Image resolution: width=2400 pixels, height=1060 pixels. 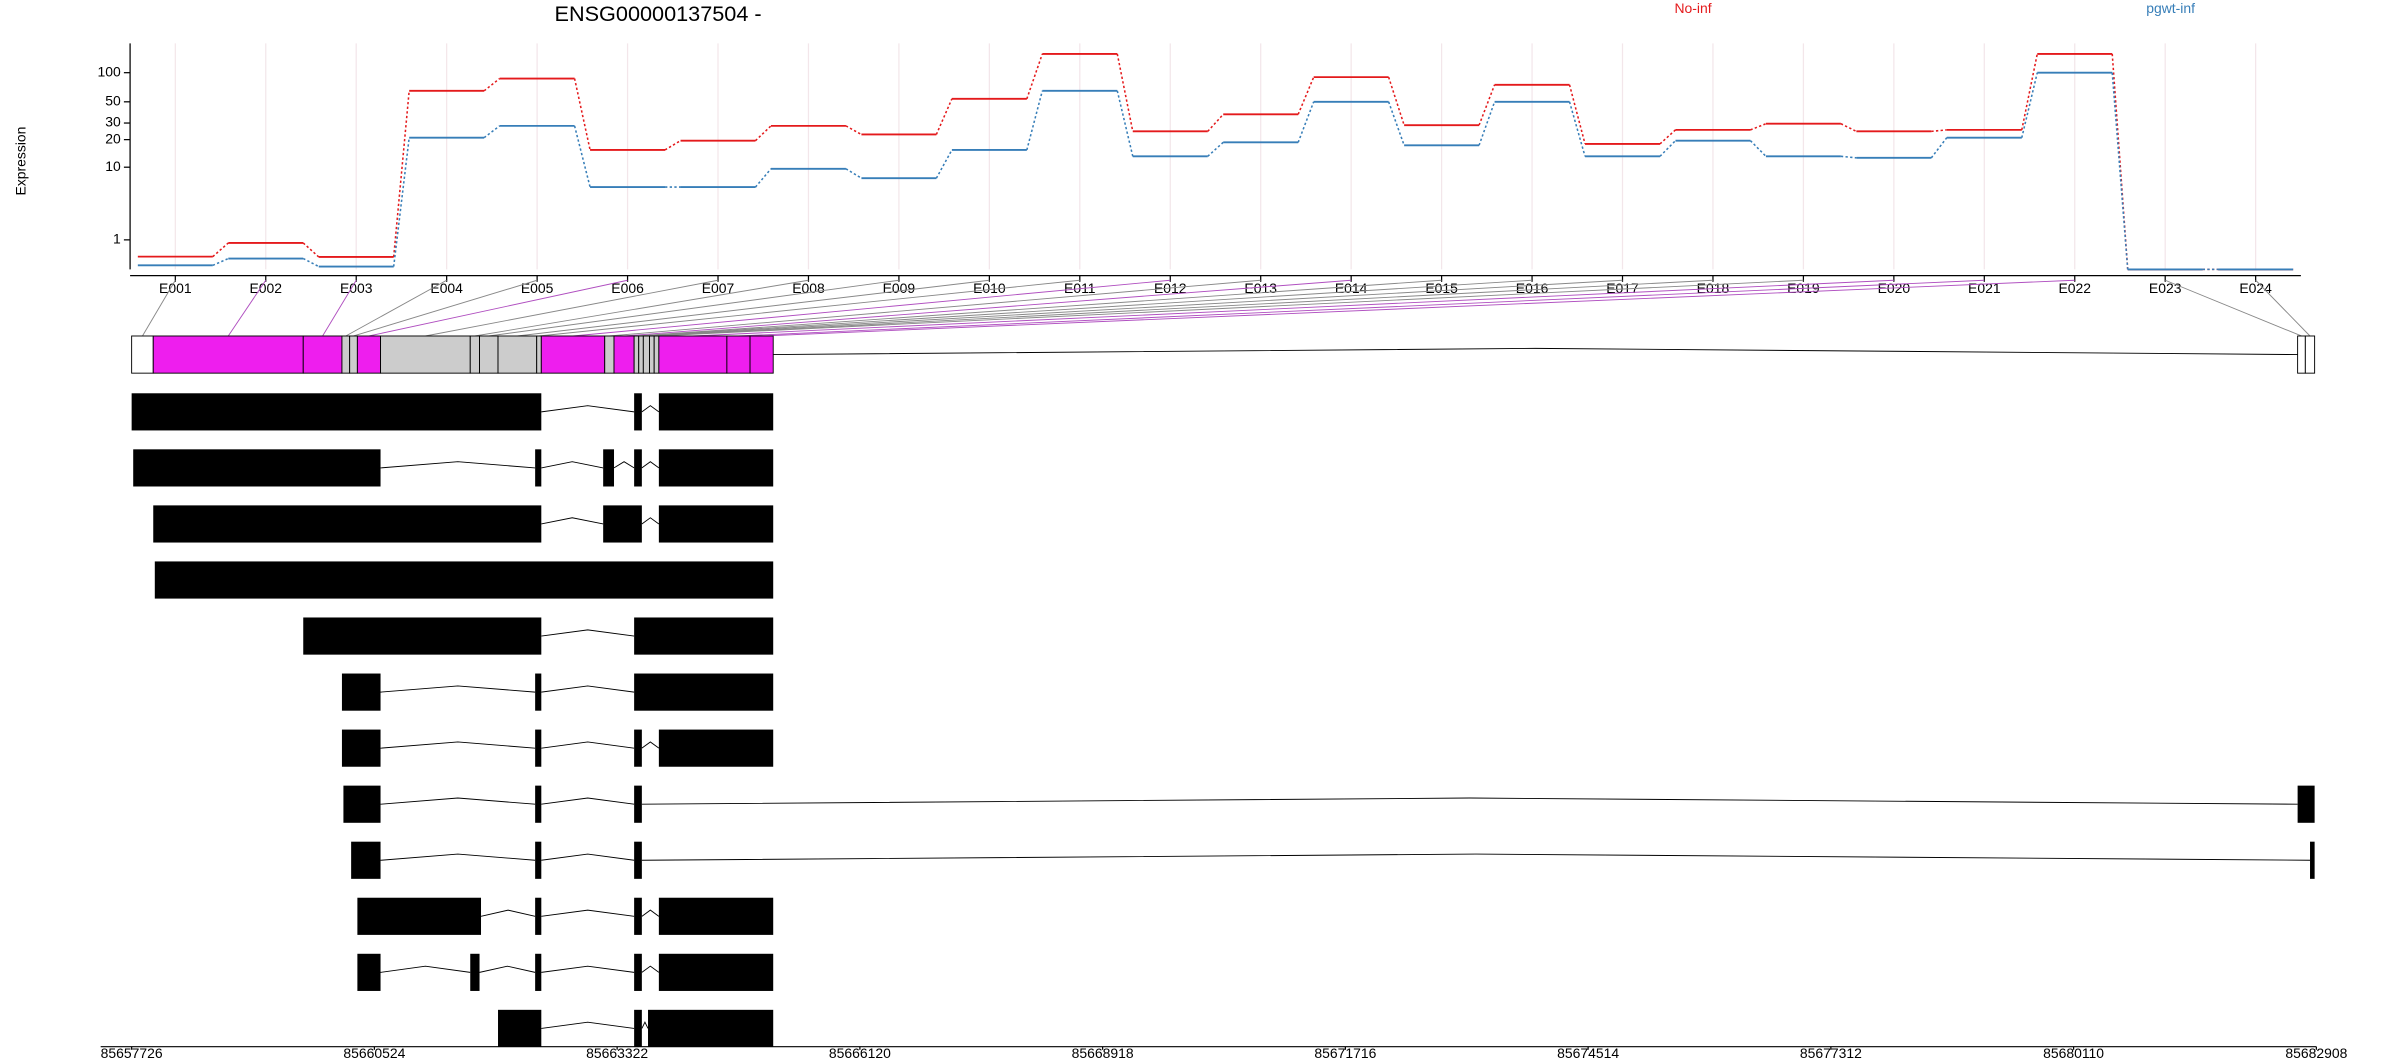 I want to click on legend-item: pgwt-inf, so click(x=2170, y=8).